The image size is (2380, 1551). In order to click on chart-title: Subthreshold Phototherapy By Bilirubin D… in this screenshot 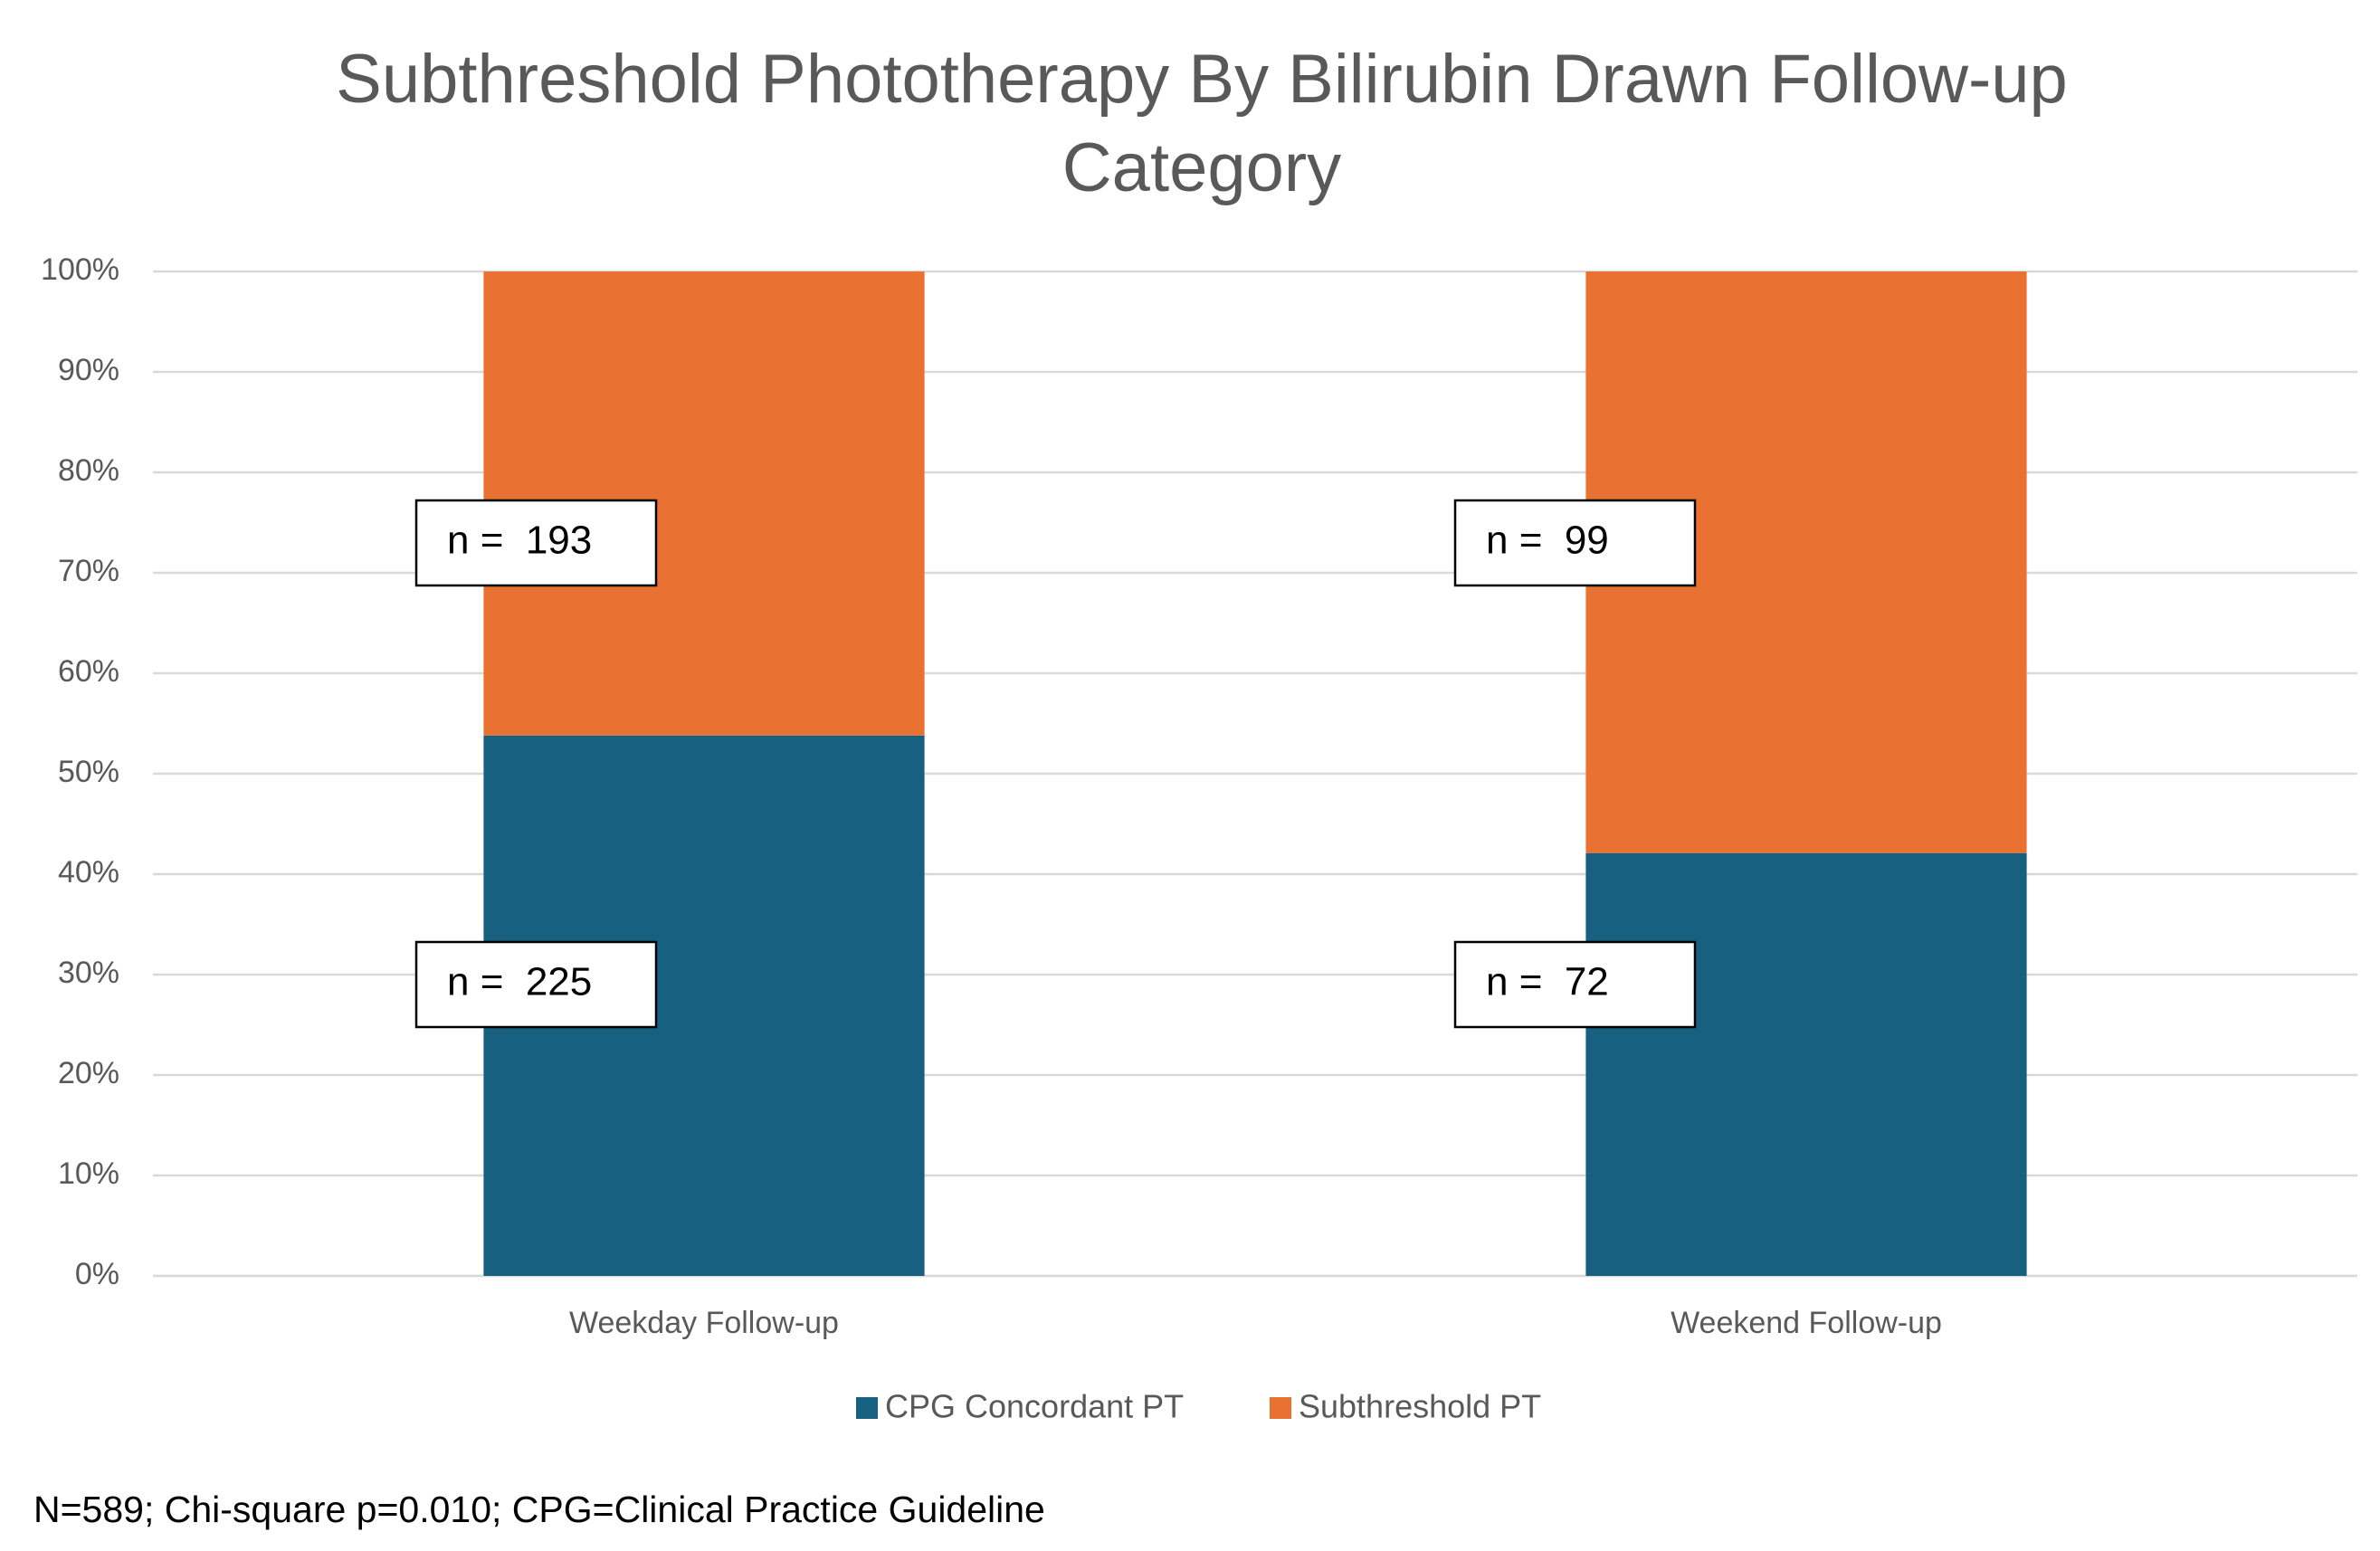, I will do `click(1202, 79)`.